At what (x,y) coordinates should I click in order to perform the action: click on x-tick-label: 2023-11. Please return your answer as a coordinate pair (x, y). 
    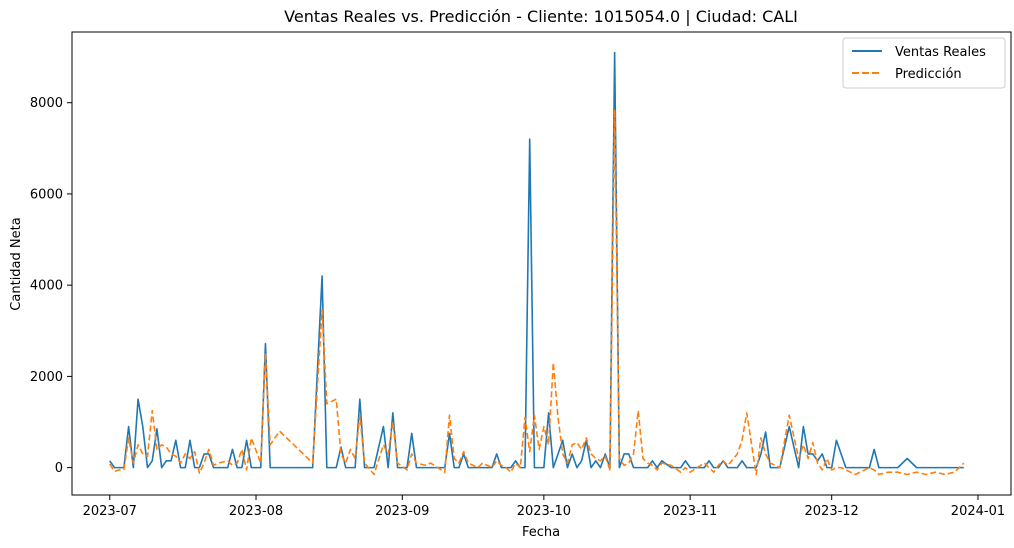
    Looking at the image, I should click on (690, 511).